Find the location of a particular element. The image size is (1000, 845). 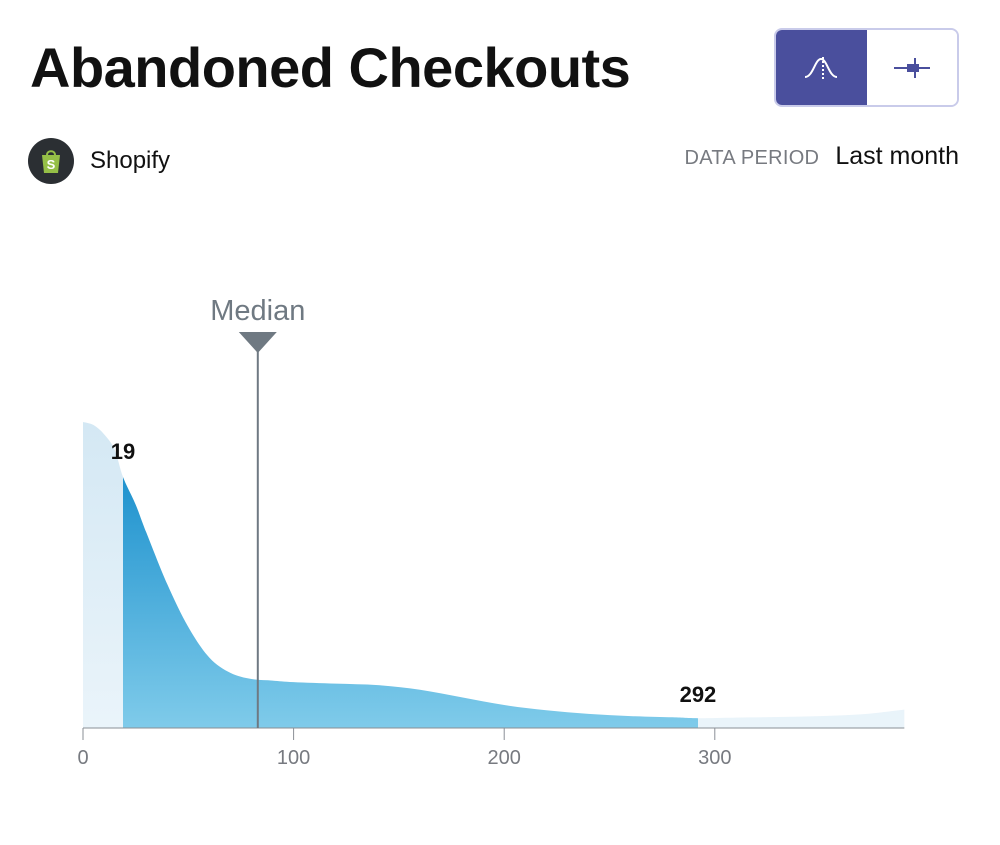

distribution-view-button is located at coordinates (821, 67).